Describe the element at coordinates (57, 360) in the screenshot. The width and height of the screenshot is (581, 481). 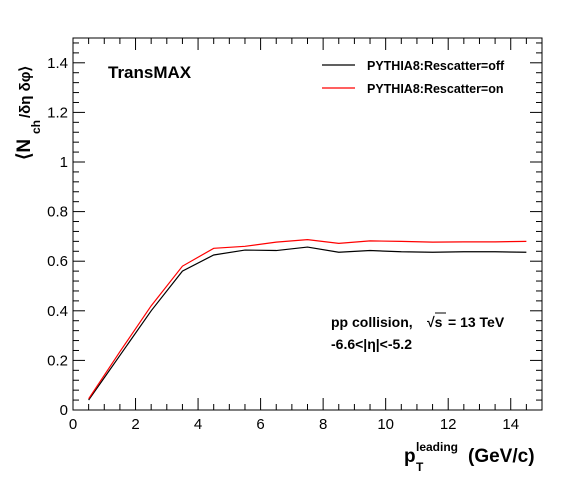
I see `y-tick-label: 0.2` at that location.